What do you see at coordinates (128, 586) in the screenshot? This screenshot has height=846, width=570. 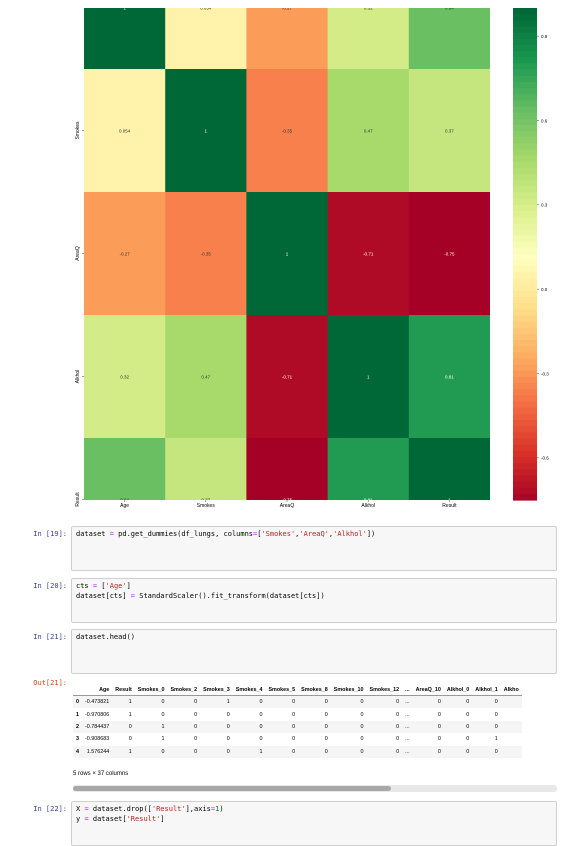 I see `code-token: ]` at bounding box center [128, 586].